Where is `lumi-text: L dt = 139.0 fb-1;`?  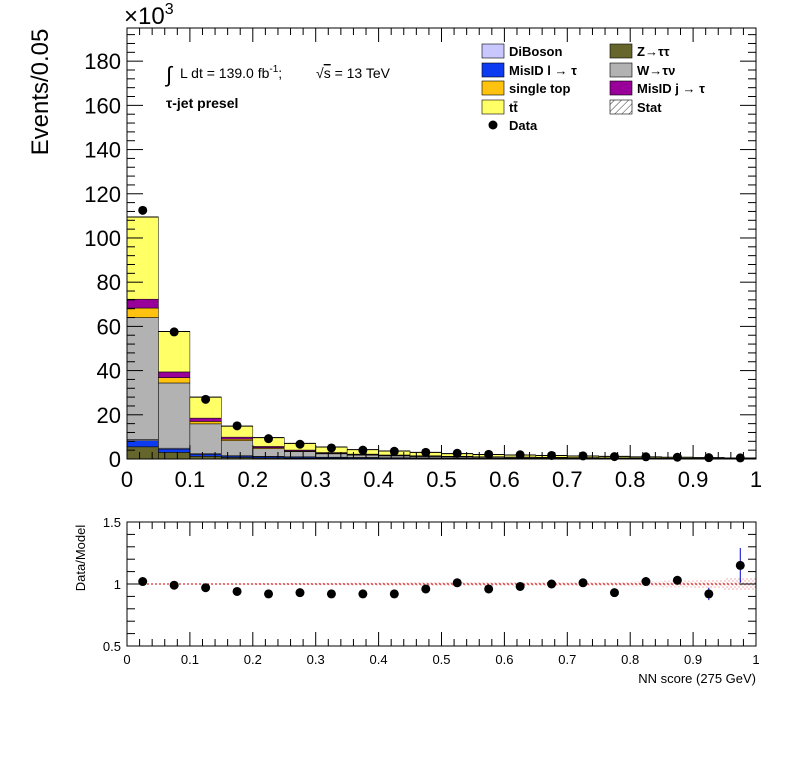
lumi-text: L dt = 139.0 fb-1; is located at coordinates (231, 72).